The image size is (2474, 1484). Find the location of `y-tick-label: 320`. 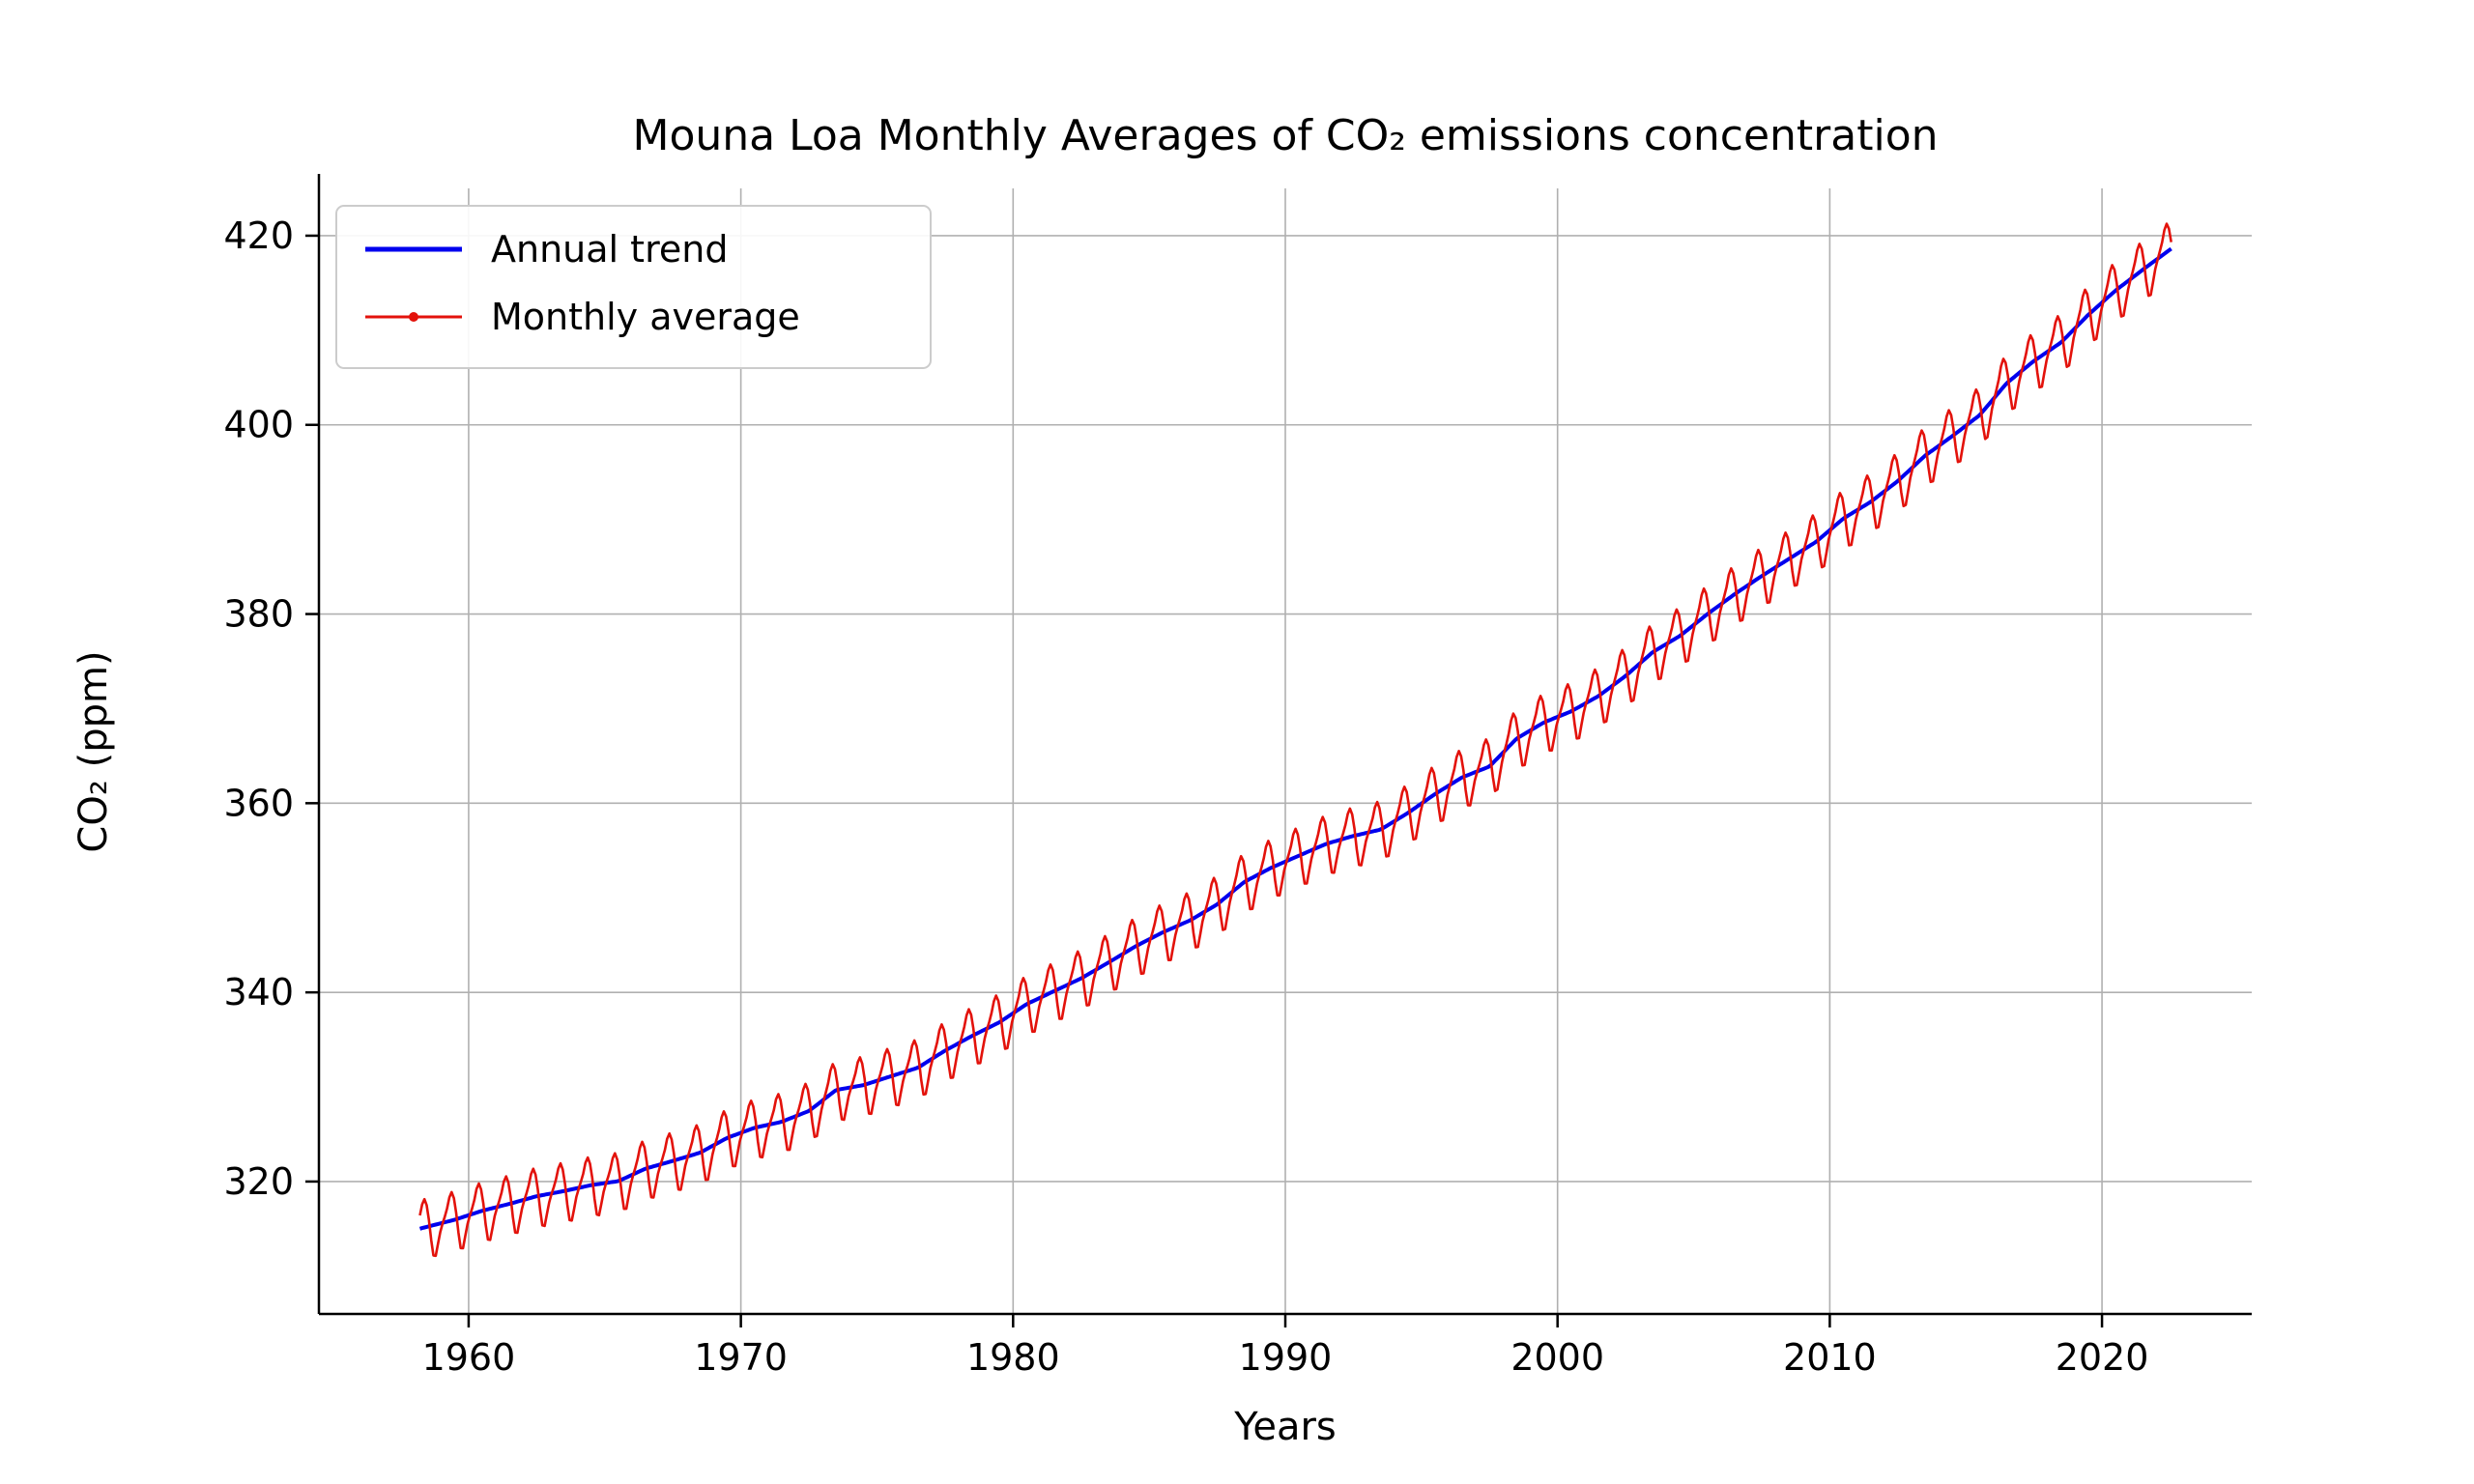

y-tick-label: 320 is located at coordinates (259, 1182).